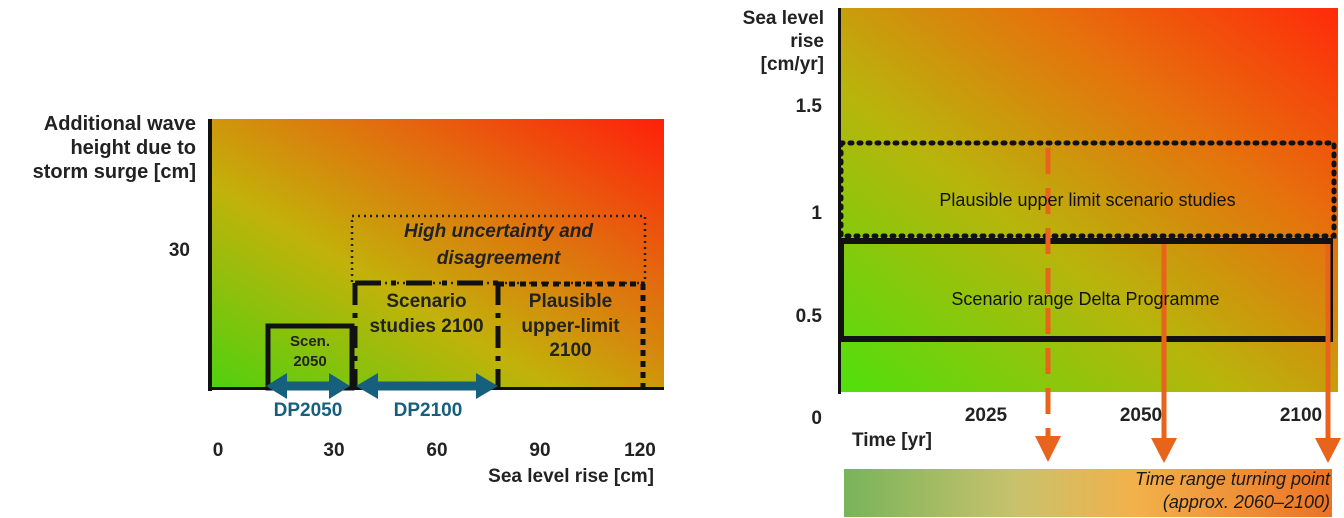  I want to click on box-plausible-upper-limit, so click(1087, 189).